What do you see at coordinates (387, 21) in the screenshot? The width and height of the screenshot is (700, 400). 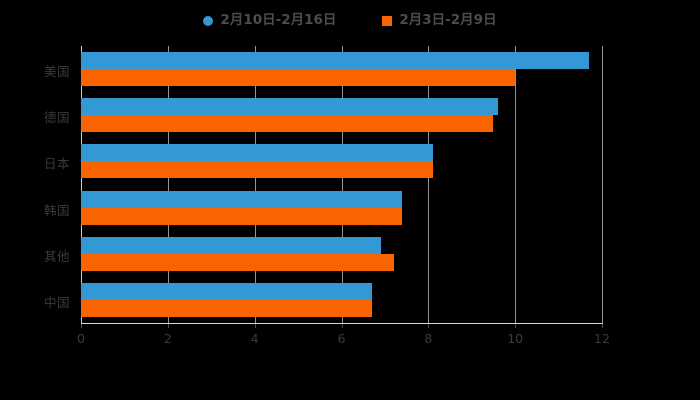 I see `square-marker-icon` at bounding box center [387, 21].